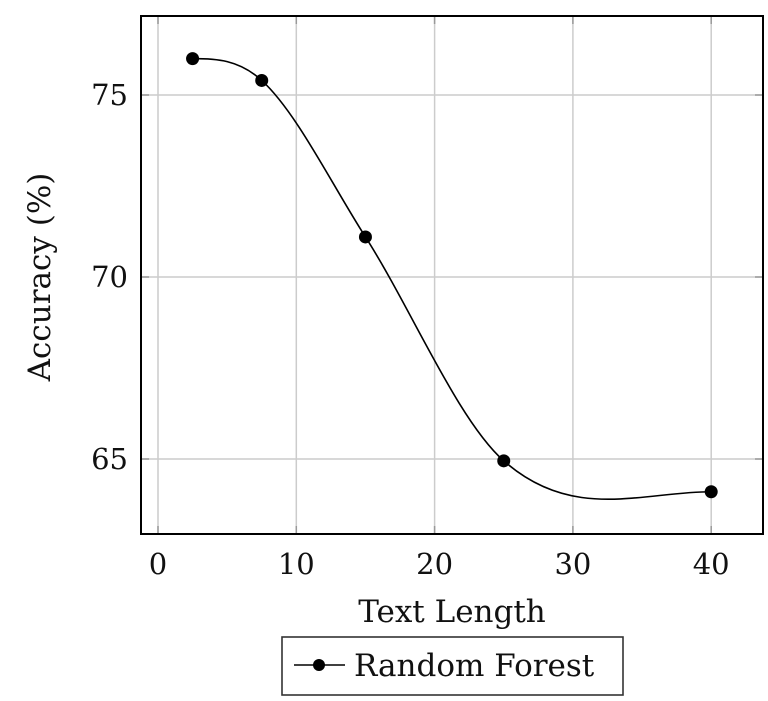 This screenshot has width=768, height=701. I want to click on x-tick-label: 40, so click(711, 564).